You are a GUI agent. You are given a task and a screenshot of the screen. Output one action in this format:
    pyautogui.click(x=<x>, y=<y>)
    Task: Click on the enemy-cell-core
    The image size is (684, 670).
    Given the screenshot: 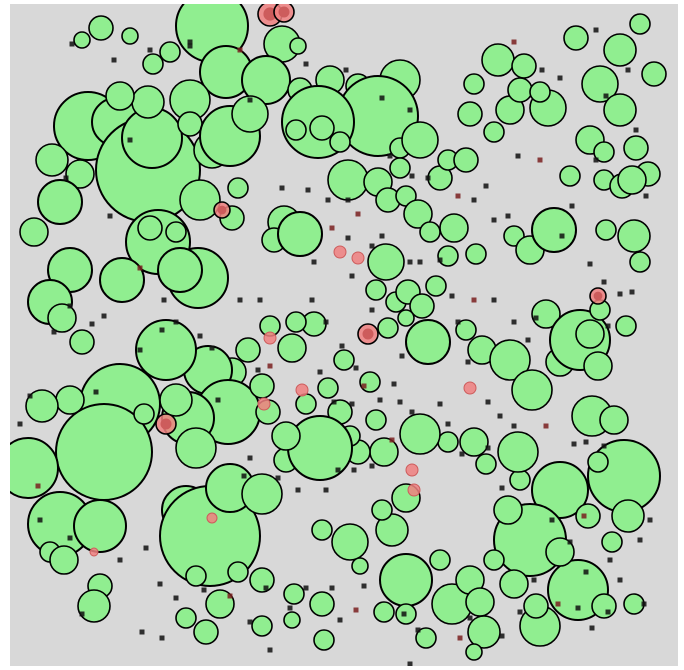 What is the action you would take?
    pyautogui.click(x=368, y=334)
    